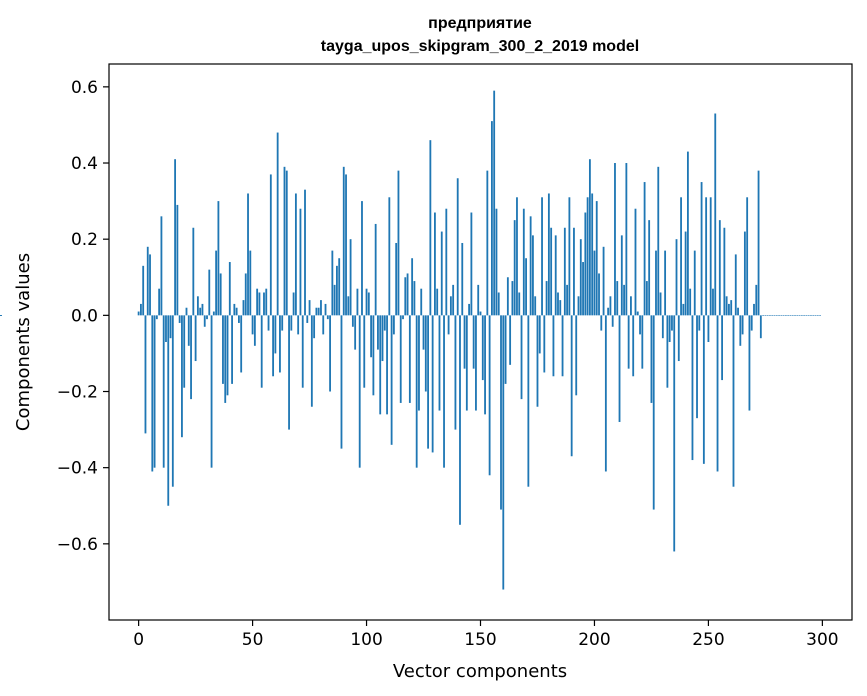 The height and width of the screenshot is (696, 867). What do you see at coordinates (480, 46) in the screenshot?
I see `chart-subtitle: tayga_upos_skipgram_300_2_2019 model` at bounding box center [480, 46].